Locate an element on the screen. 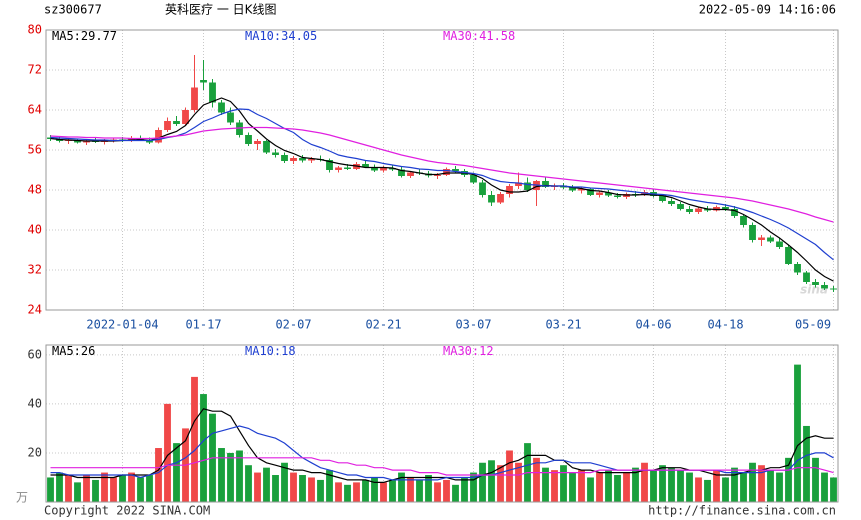 The image size is (861, 520). y-tick-label: 48 is located at coordinates (35, 190).